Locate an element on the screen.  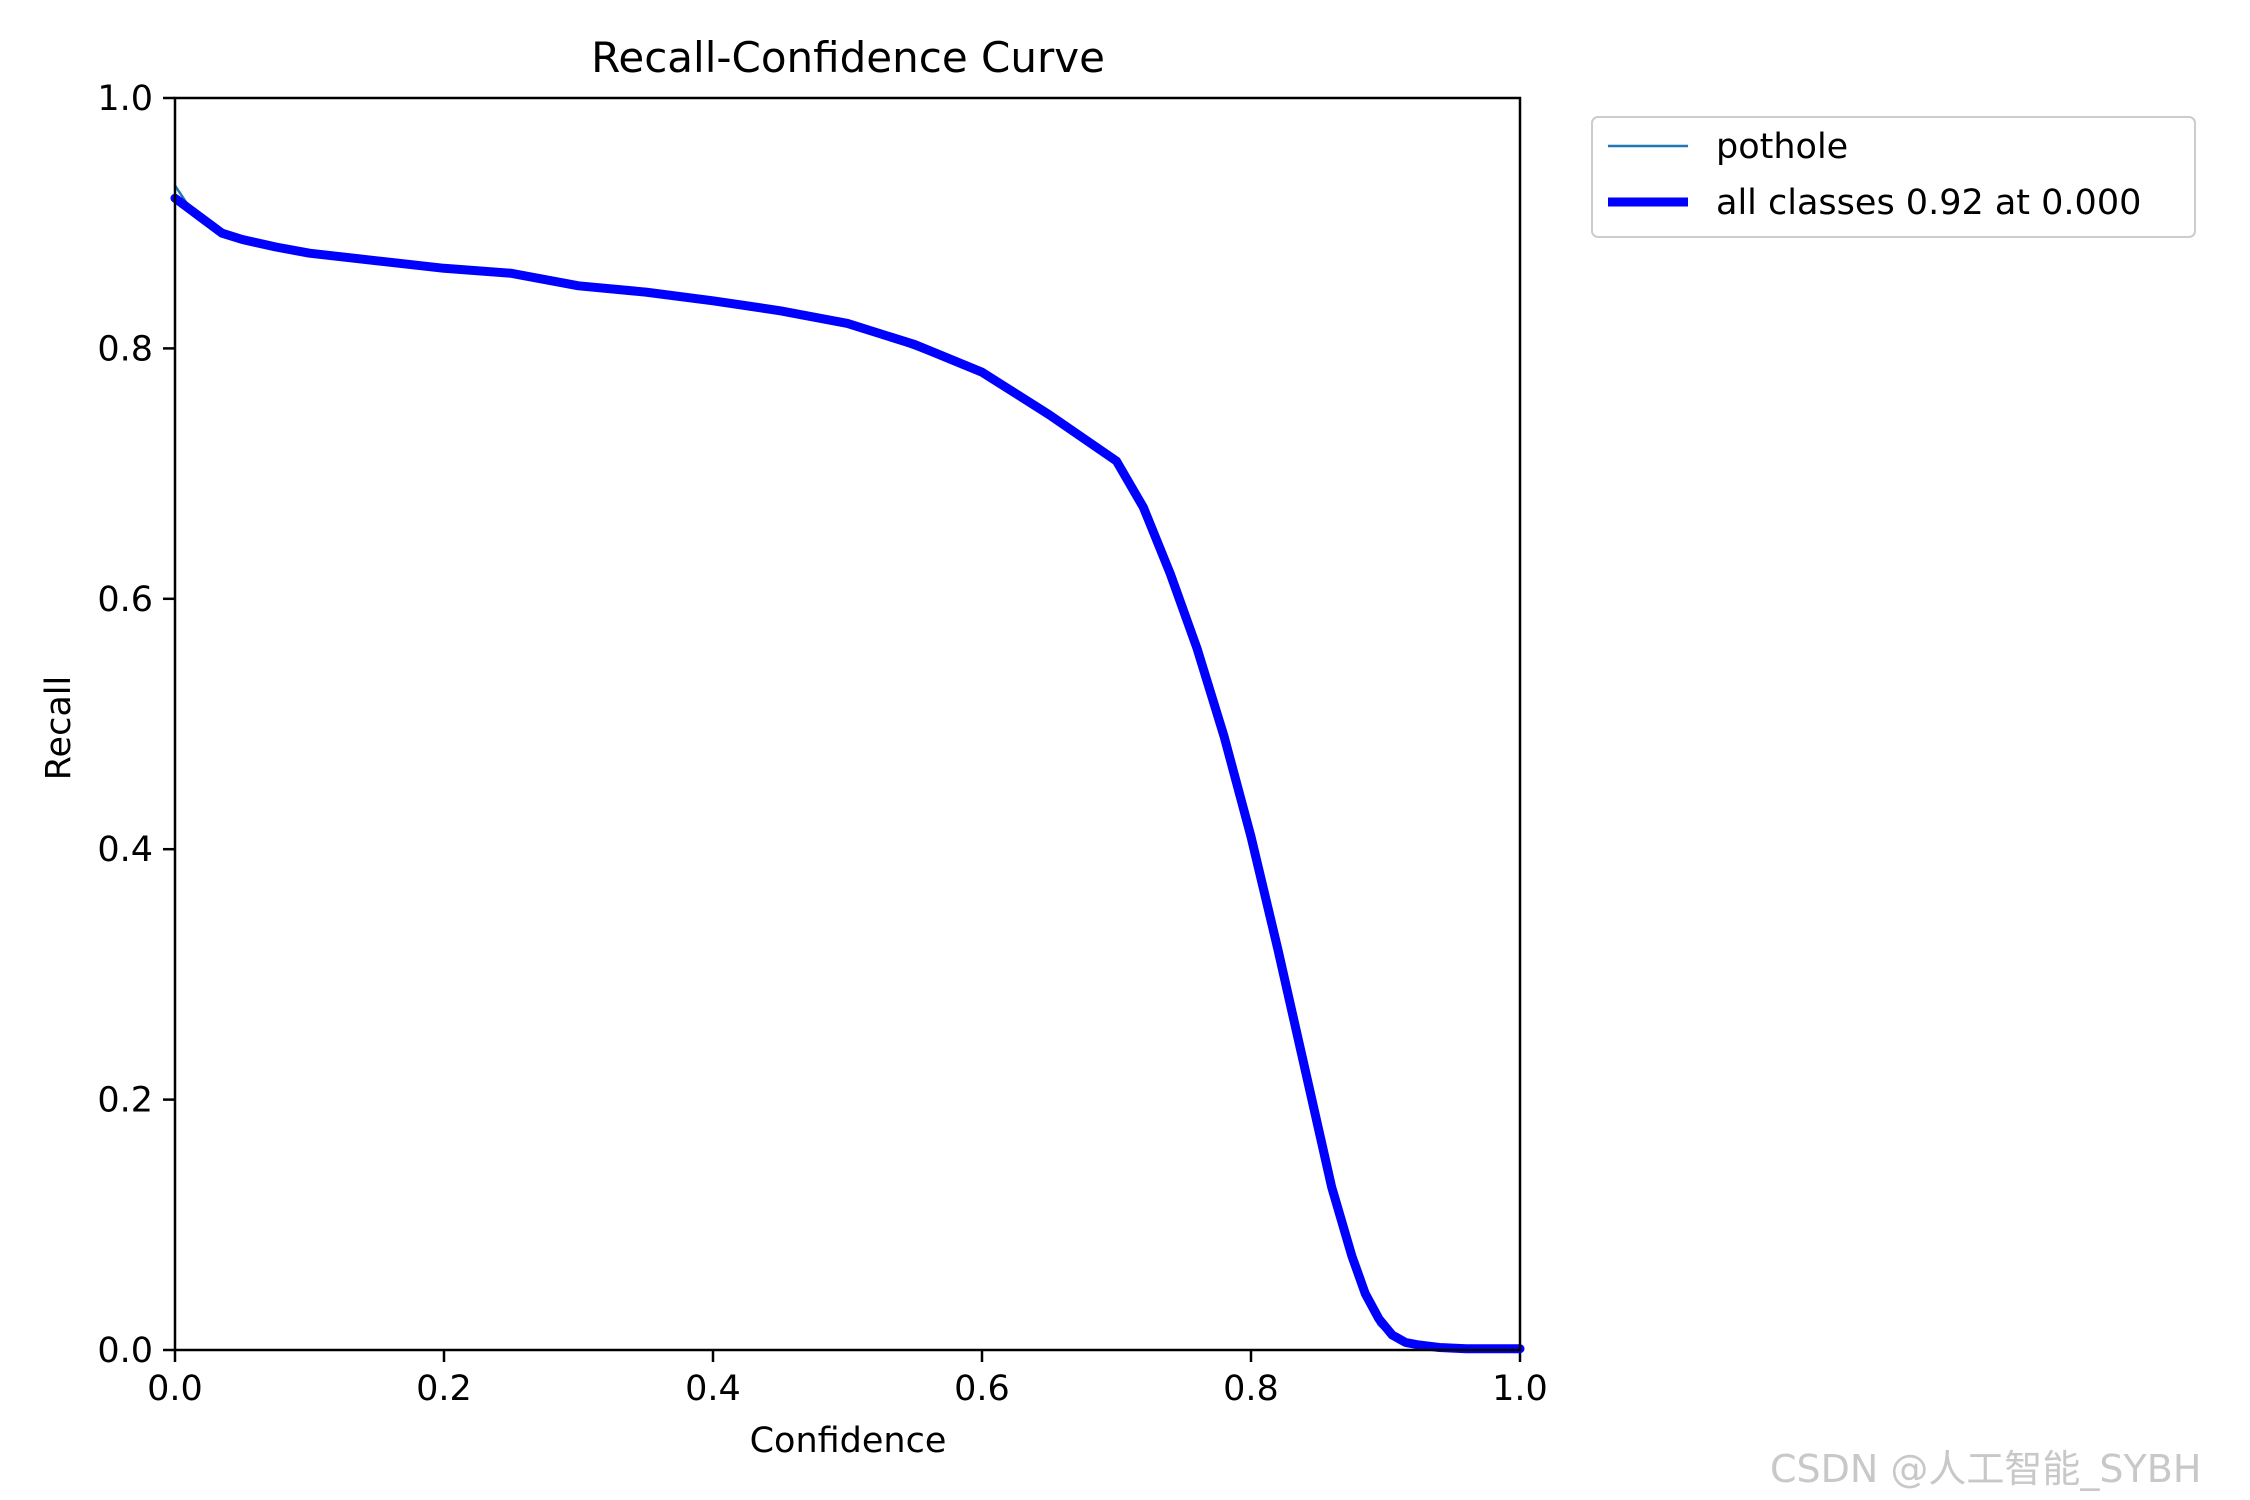
y-tick-label: 0.8 is located at coordinates (125, 349).